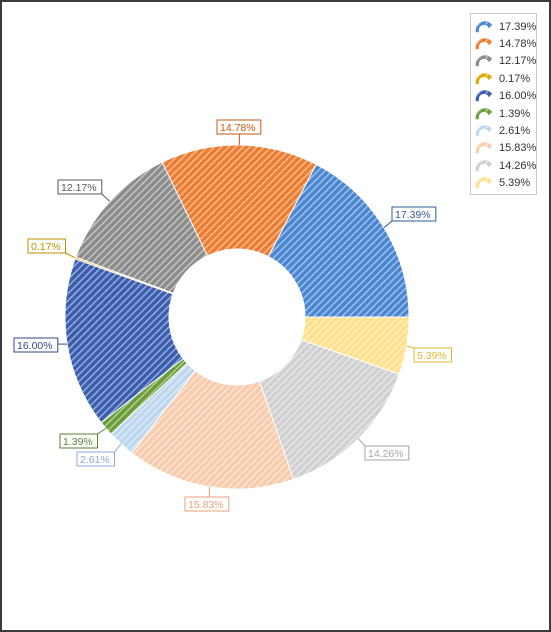  I want to click on legend-item-6: 1.39%, so click(503, 113).